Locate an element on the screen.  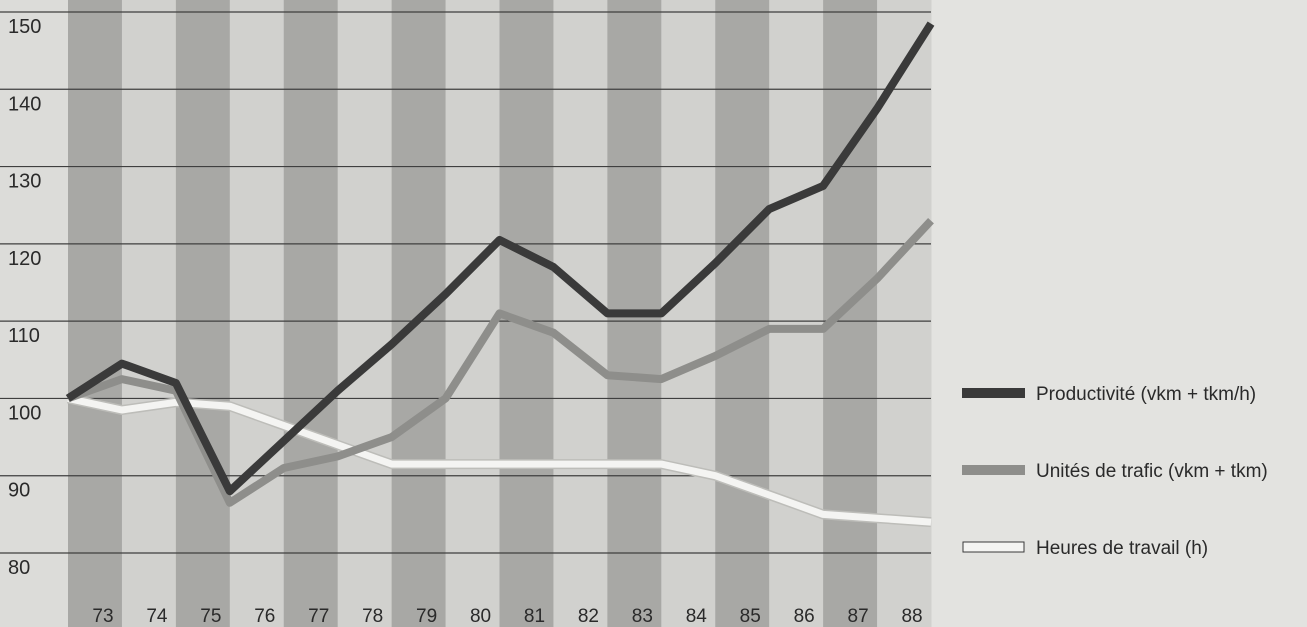
x-tick-label-82: 82 is located at coordinates (588, 616).